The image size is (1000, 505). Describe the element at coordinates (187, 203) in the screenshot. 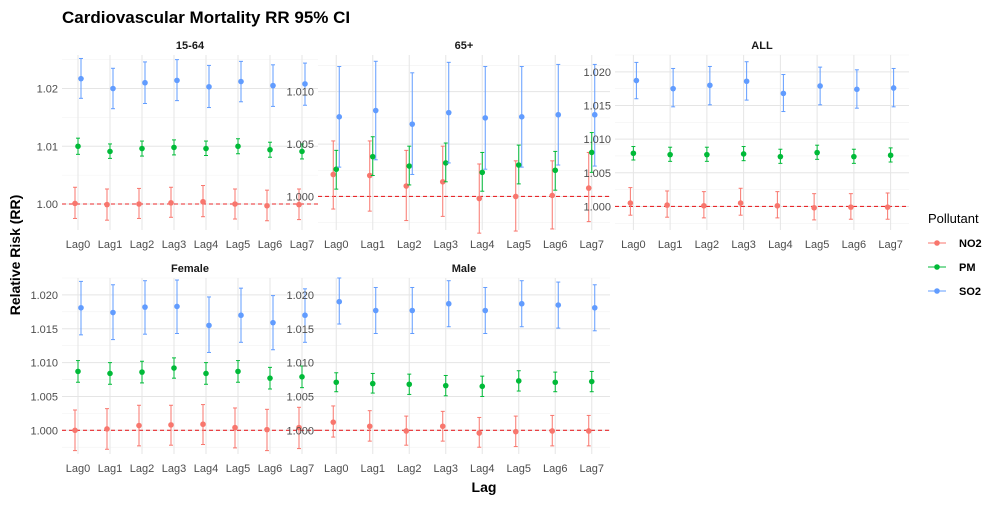

I see `series-no2` at that location.